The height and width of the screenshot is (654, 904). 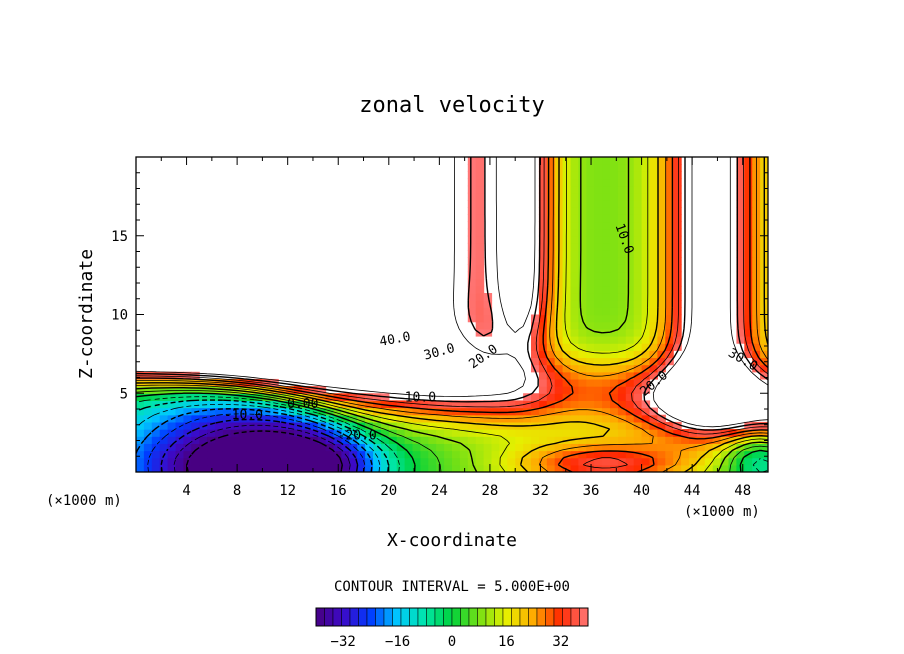 I want to click on contour-line, so click(x=452, y=434).